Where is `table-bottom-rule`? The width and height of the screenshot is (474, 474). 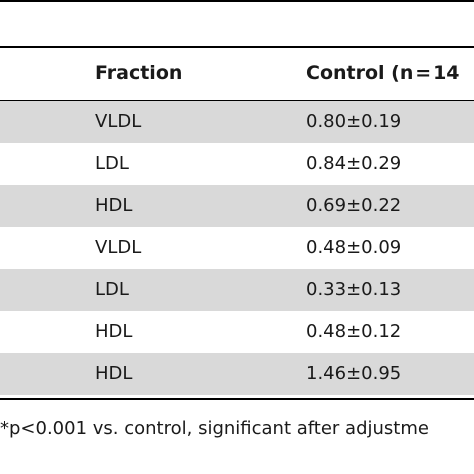
table-bottom-rule is located at coordinates (237, 399).